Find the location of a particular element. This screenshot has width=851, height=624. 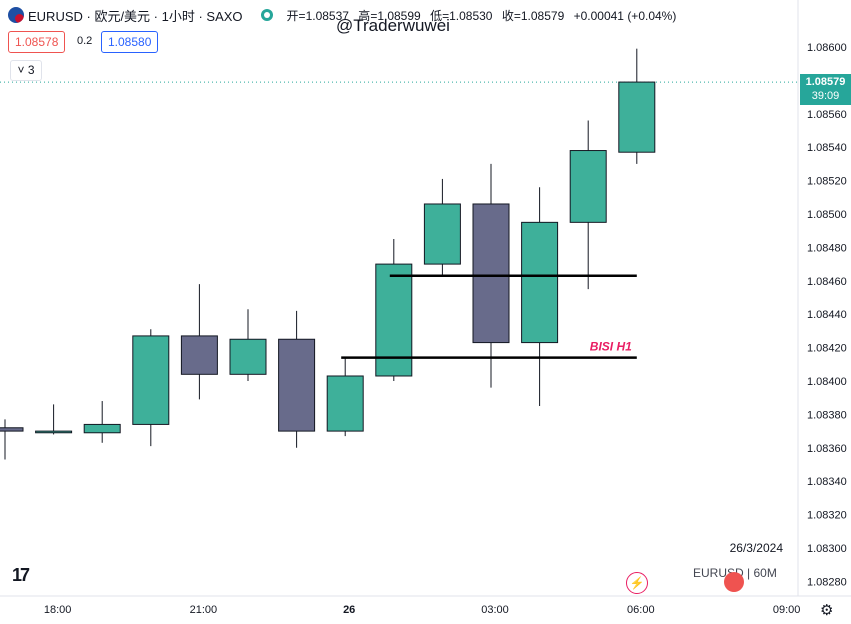

y-tick-label: 1.08360 is located at coordinates (827, 449).